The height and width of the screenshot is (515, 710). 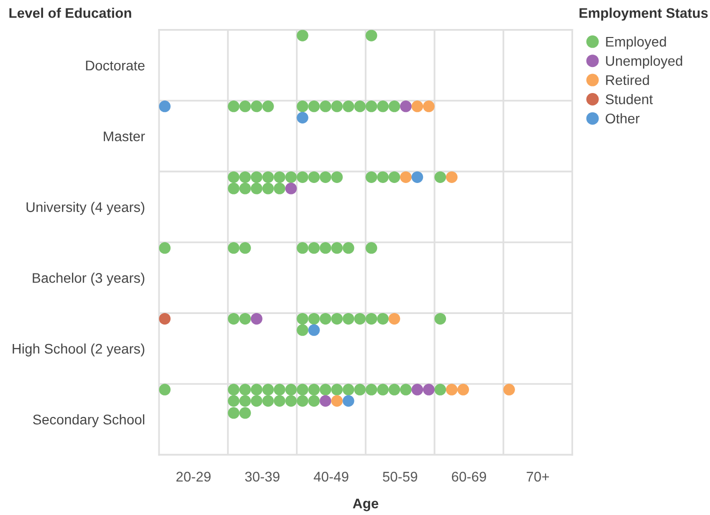 What do you see at coordinates (78, 349) in the screenshot?
I see `y-tick-label: High School (2 years)` at bounding box center [78, 349].